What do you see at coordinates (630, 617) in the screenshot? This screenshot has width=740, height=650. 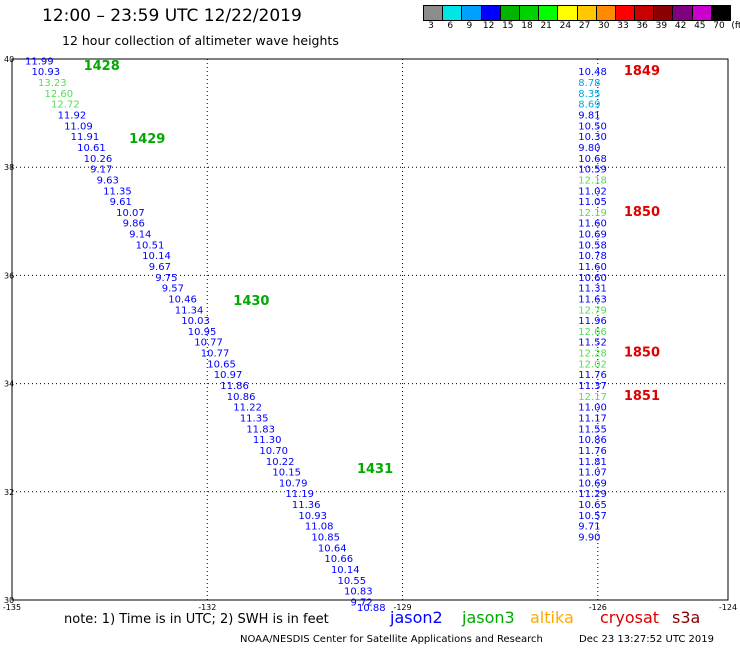 I see `legend-cryosat: cryosat` at bounding box center [630, 617].